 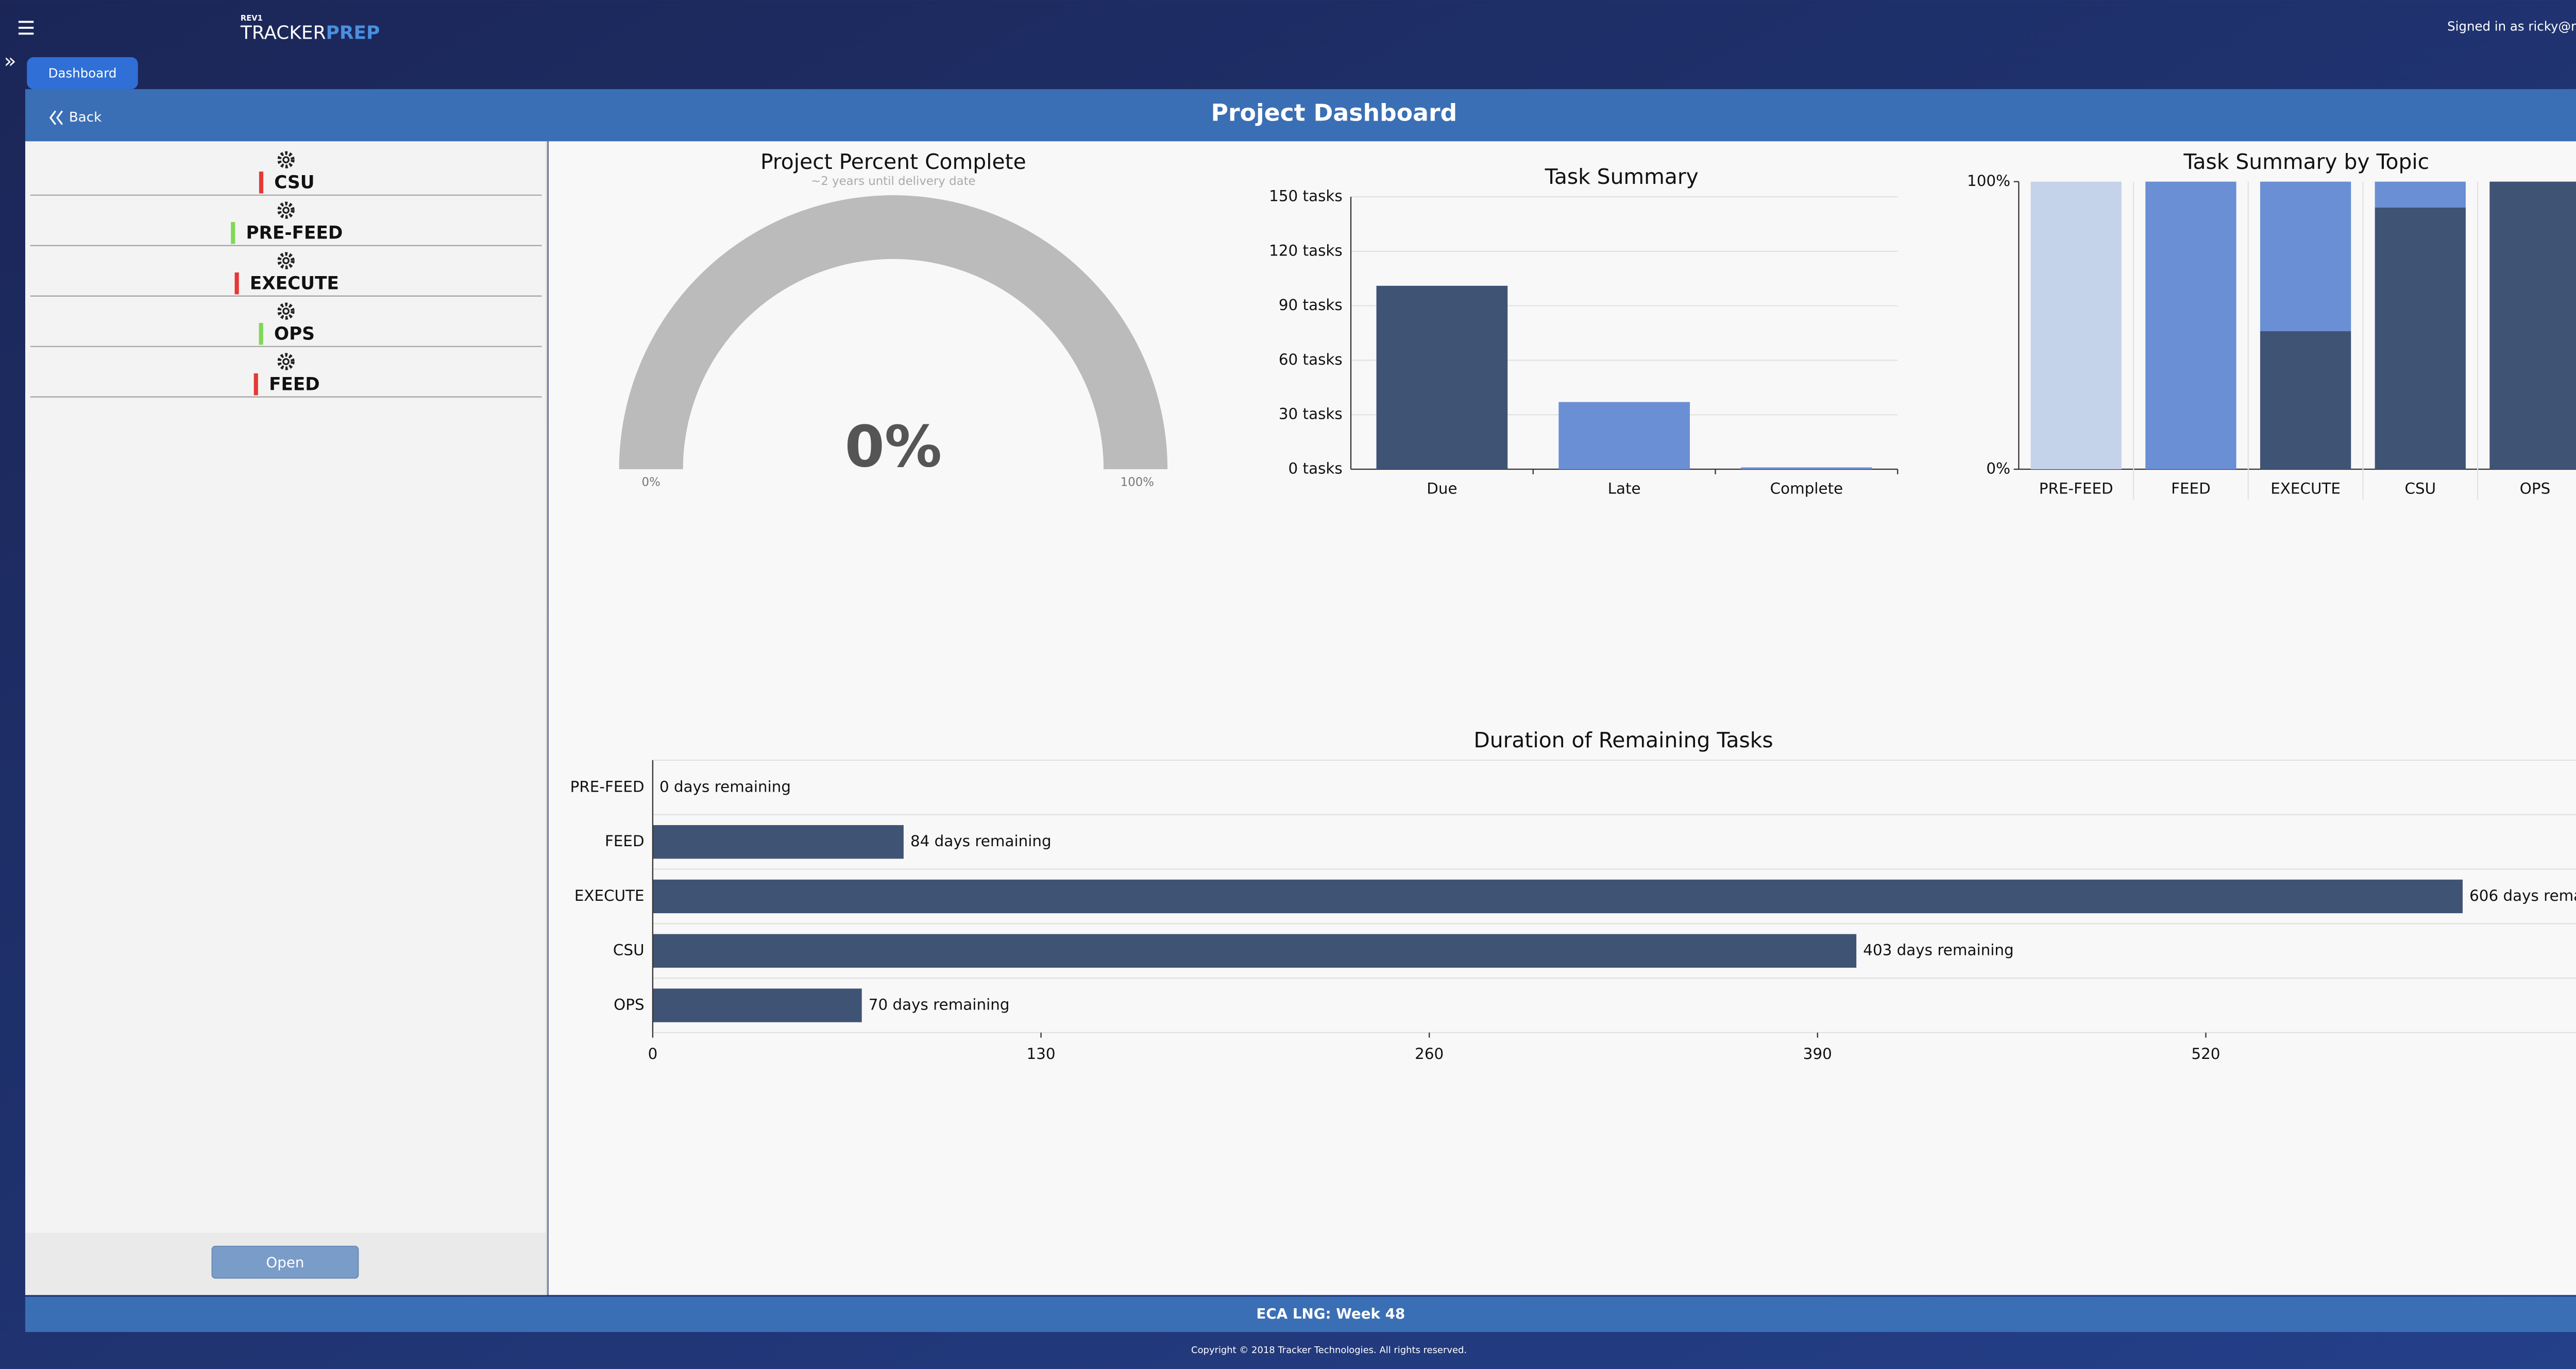 I want to click on x-tick-label: 130, so click(x=1041, y=1054).